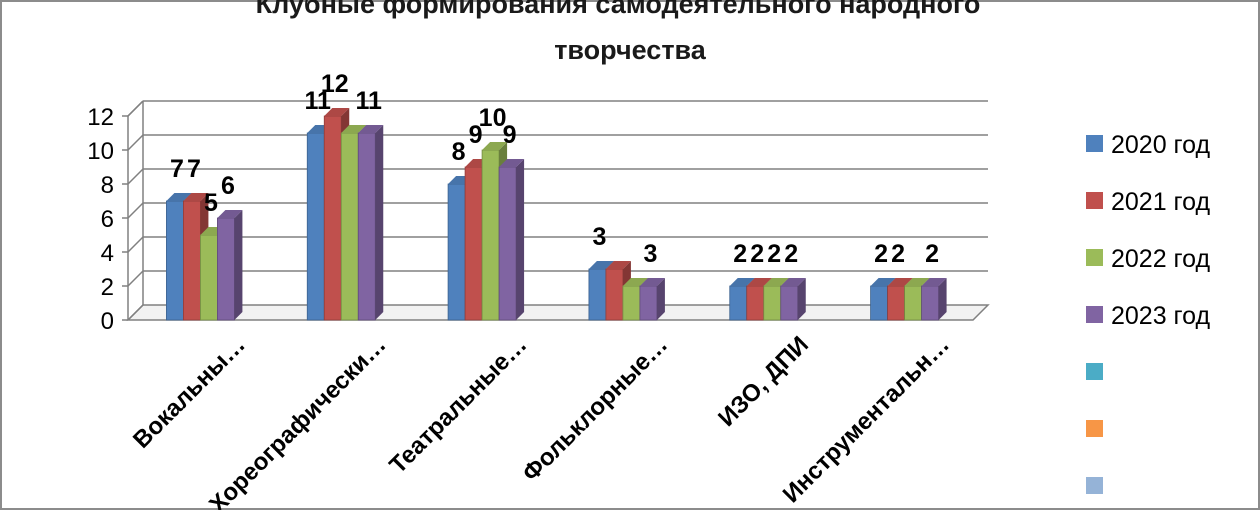 Image resolution: width=1260 pixels, height=510 pixels. Describe the element at coordinates (630, 50) in the screenshot. I see `chart-title-line-2: творчества` at that location.